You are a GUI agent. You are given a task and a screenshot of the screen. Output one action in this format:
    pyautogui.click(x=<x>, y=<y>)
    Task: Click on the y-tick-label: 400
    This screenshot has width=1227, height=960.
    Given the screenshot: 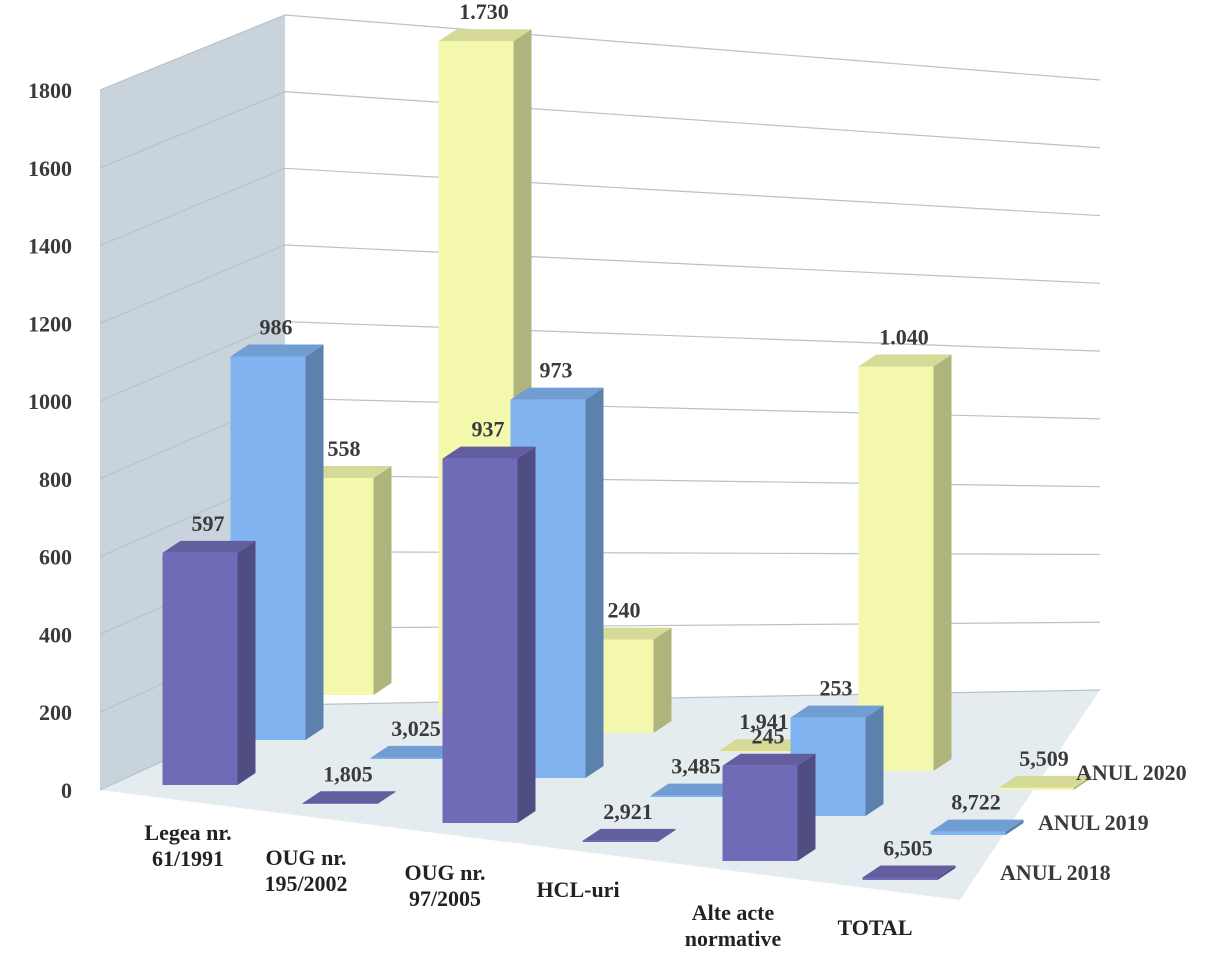 What is the action you would take?
    pyautogui.click(x=55, y=634)
    